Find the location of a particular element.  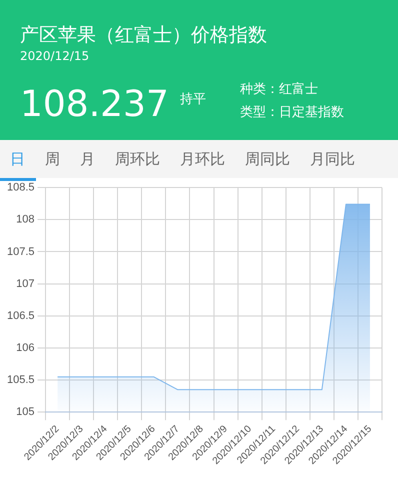

text: 月环比 is located at coordinates (202, 159).